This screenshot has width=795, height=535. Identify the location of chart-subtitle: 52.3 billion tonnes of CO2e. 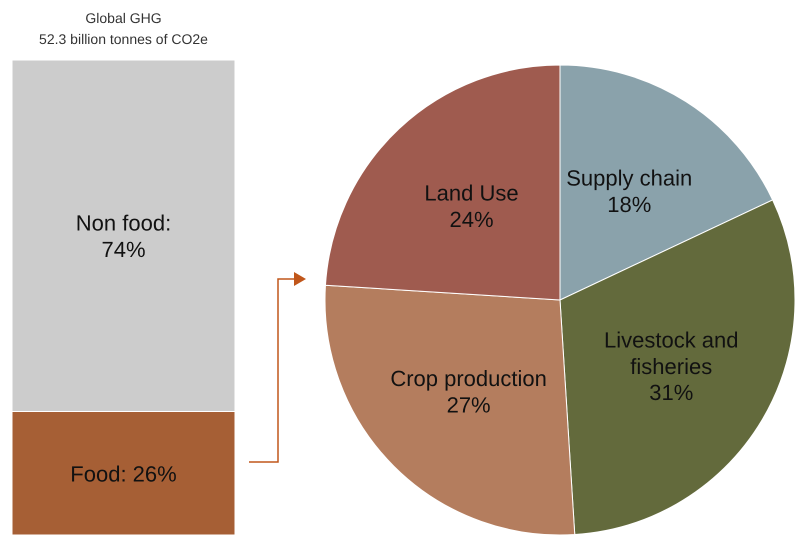
(123, 39).